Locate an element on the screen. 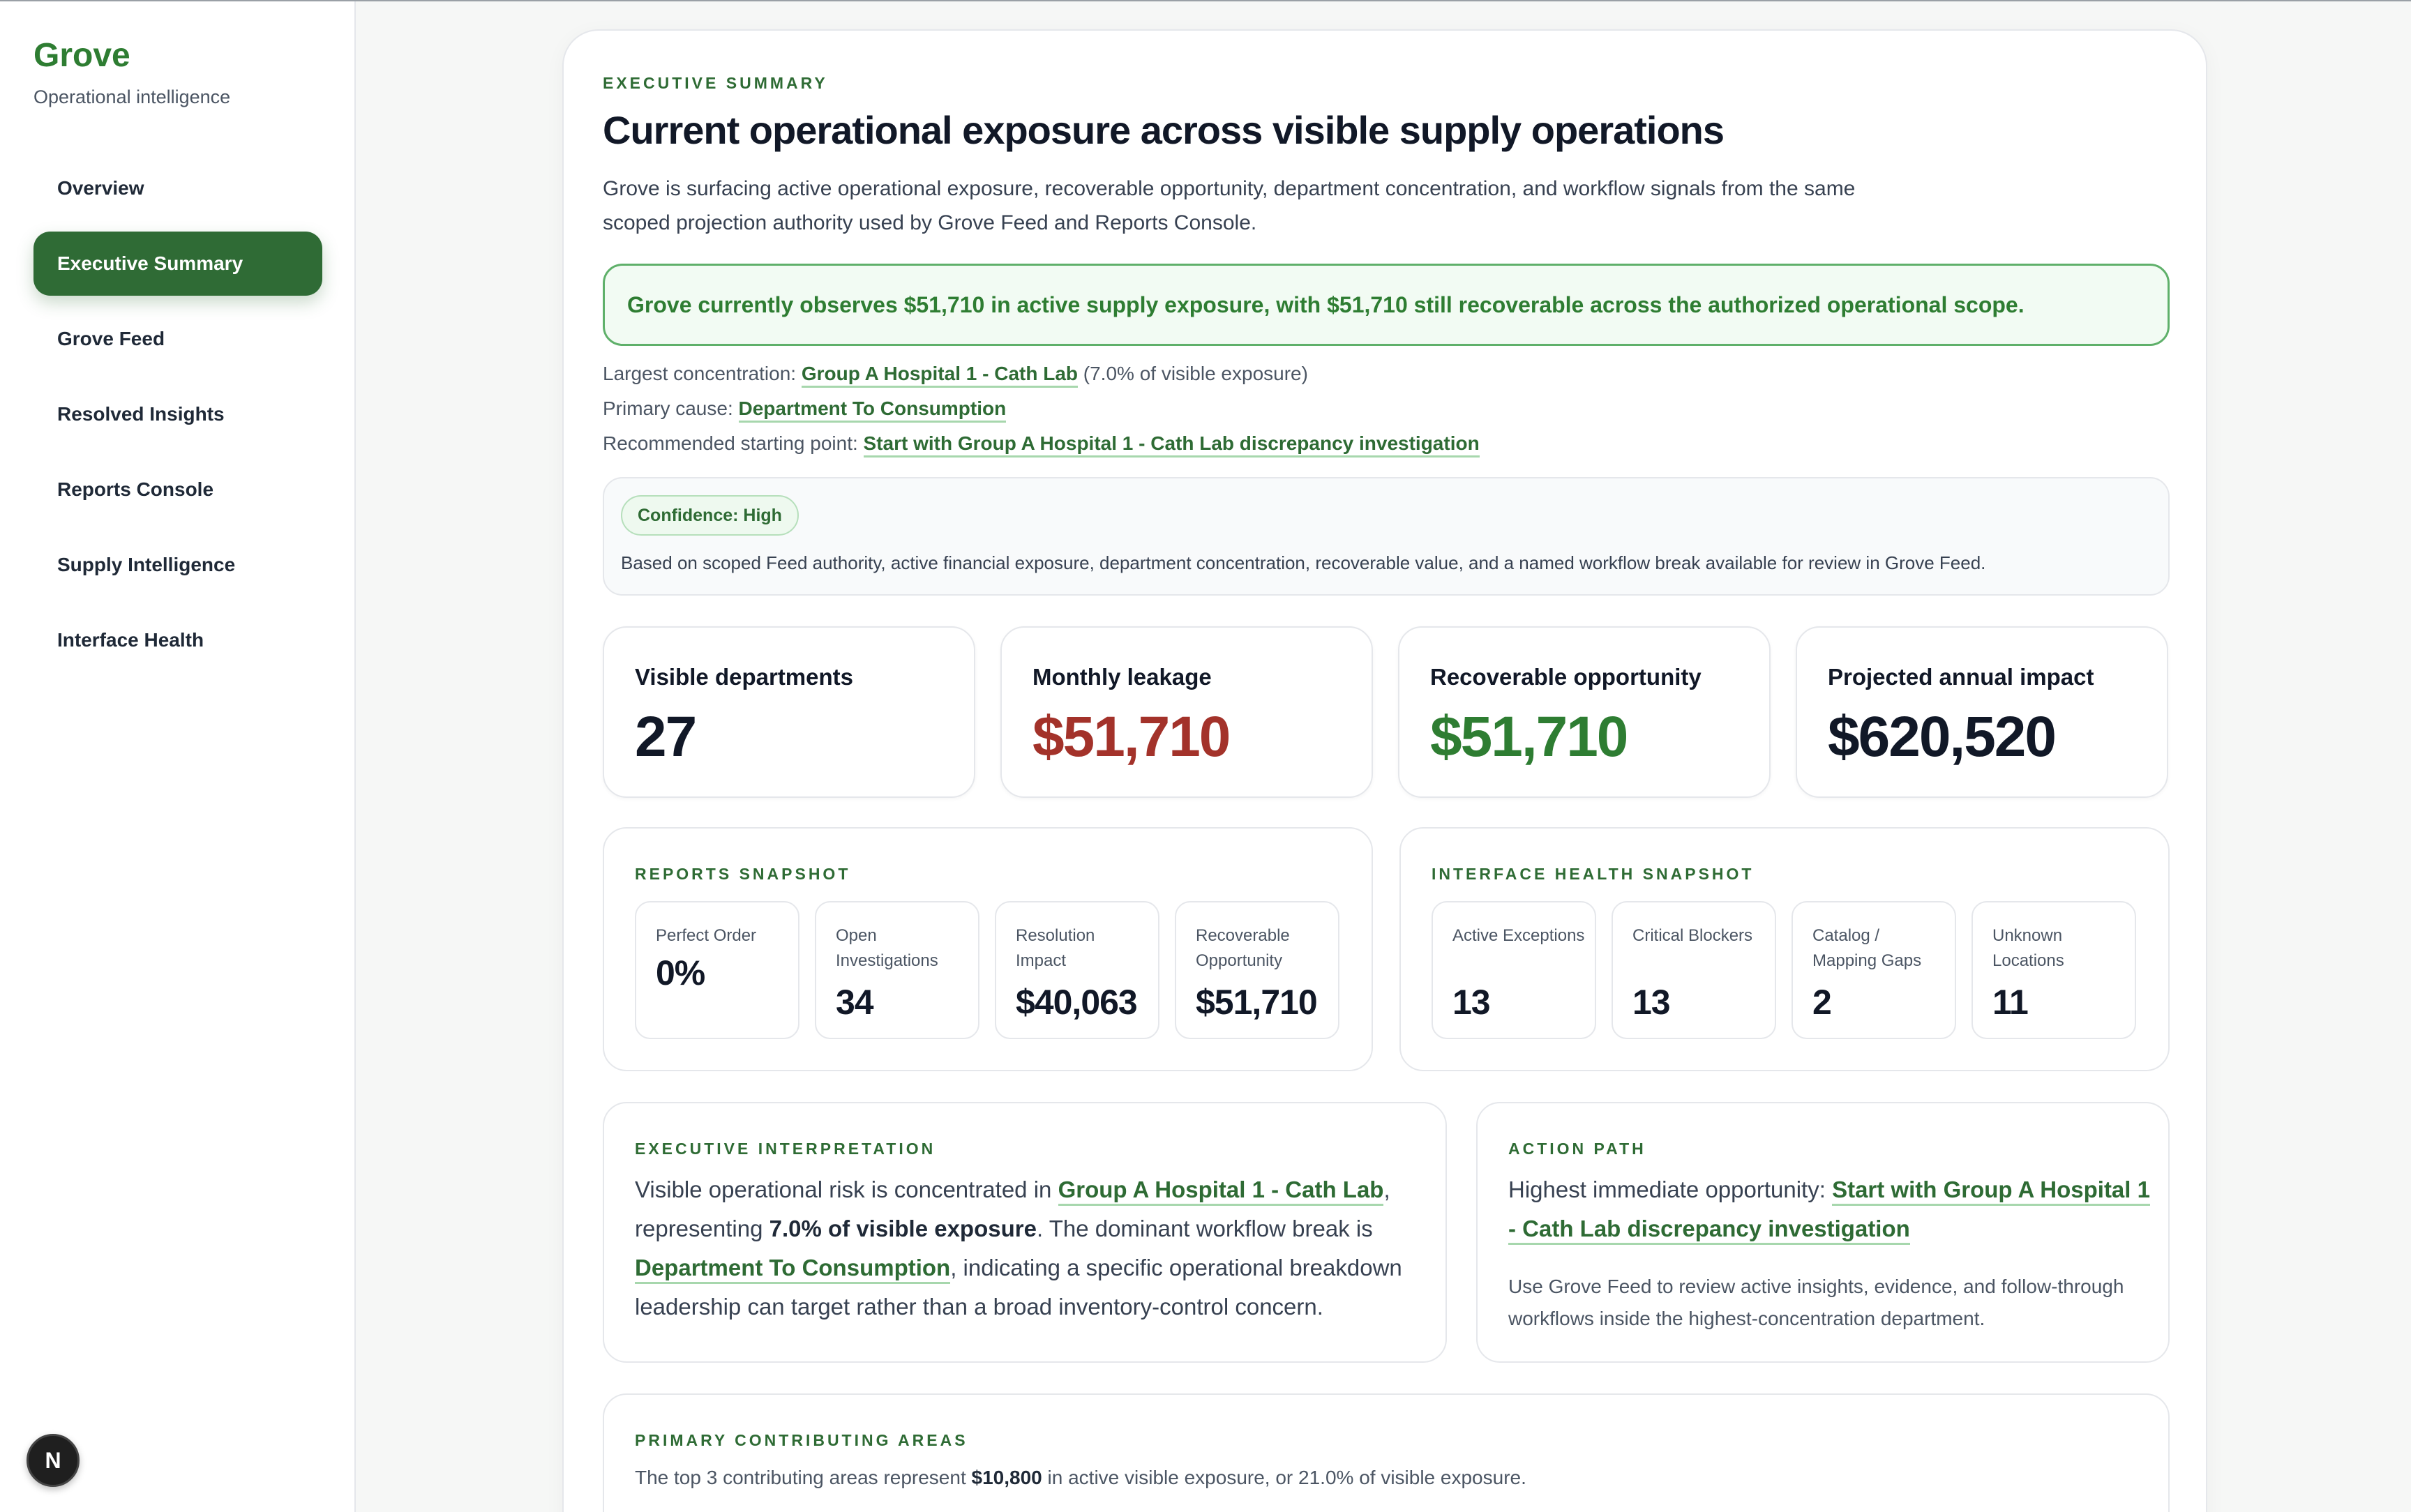 The height and width of the screenshot is (1512, 2411). kpi-value: $620,520 is located at coordinates (1942, 737).